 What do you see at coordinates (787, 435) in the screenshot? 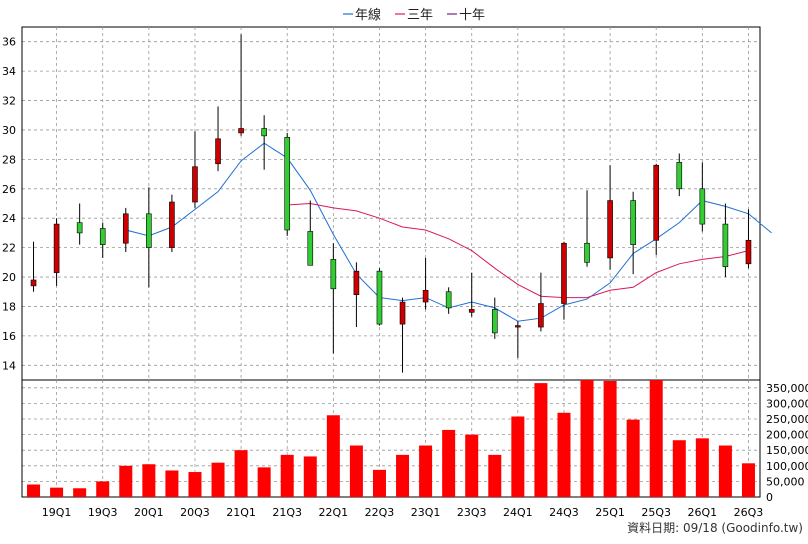
I see `volume-tick-label: 200,000` at bounding box center [787, 435].